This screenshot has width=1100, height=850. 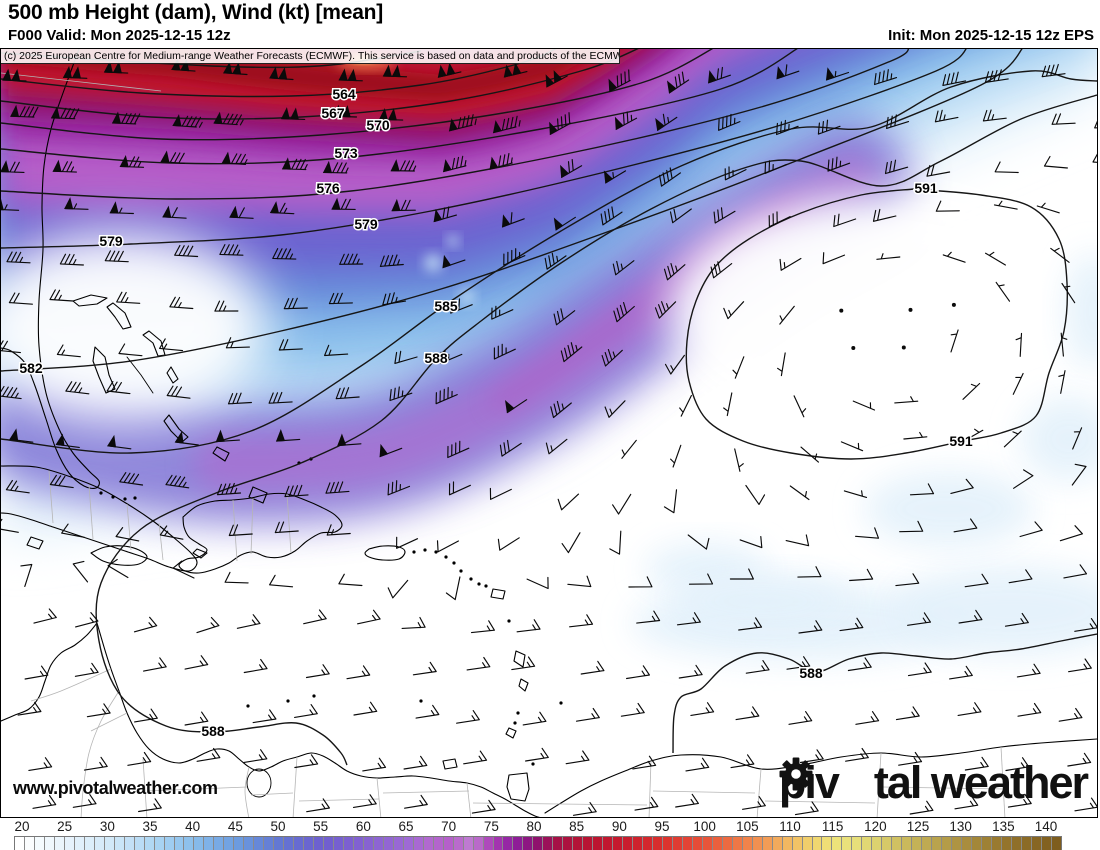 What do you see at coordinates (981, 782) in the screenshot?
I see `logo-text-post: tal weather` at bounding box center [981, 782].